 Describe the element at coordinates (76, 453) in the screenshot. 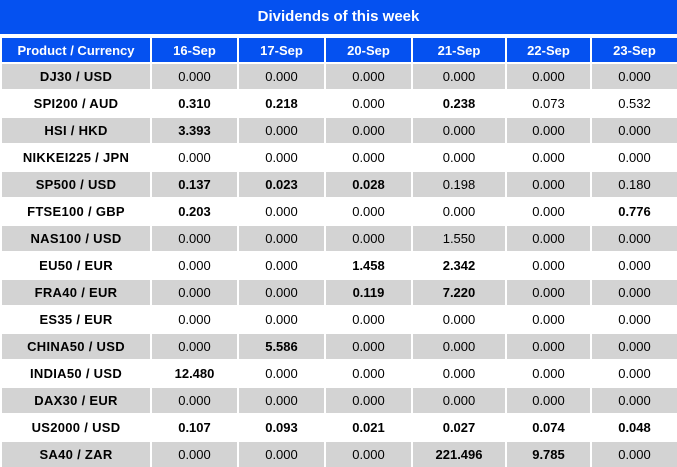

I see `product-cell: SA40 / ZAR` at that location.